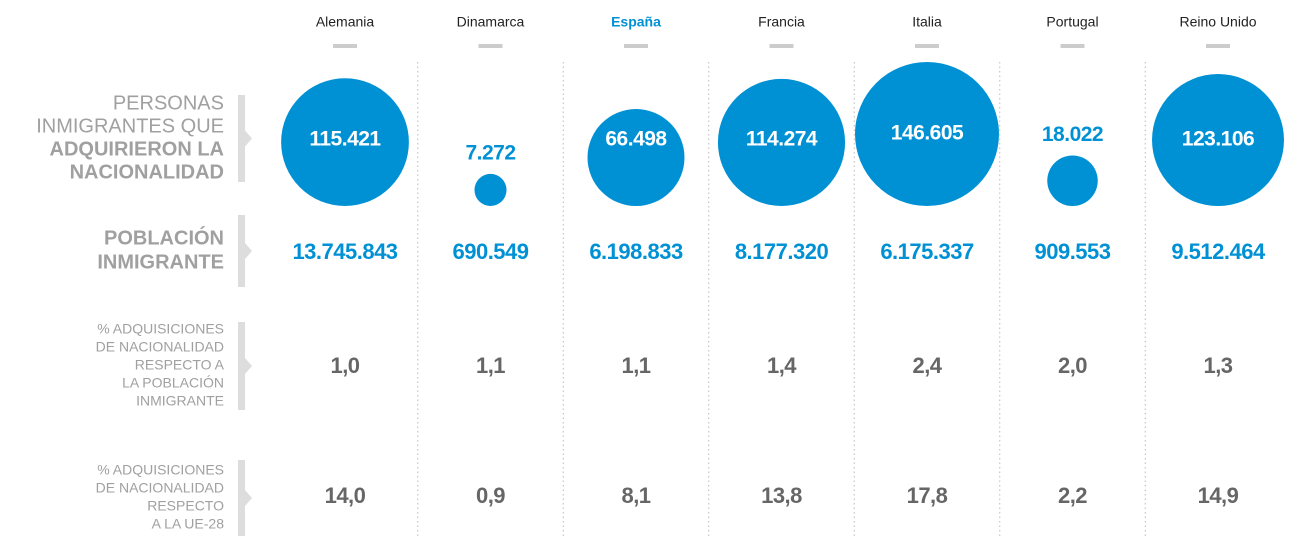 Image resolution: width=1290 pixels, height=538 pixels. What do you see at coordinates (1218, 495) in the screenshot?
I see `row-value: 14,9` at bounding box center [1218, 495].